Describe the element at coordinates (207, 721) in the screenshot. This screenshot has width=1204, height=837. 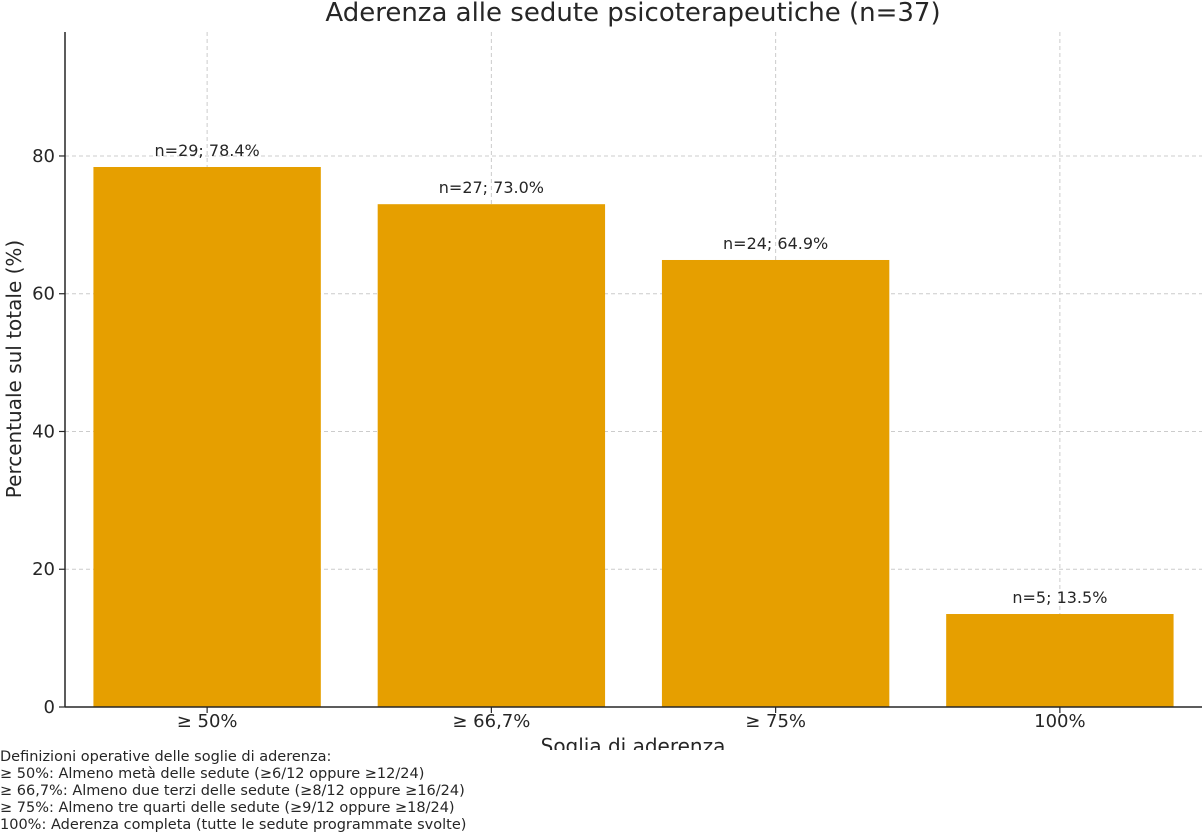
I see `x-tick-label: ≥ 50%` at that location.